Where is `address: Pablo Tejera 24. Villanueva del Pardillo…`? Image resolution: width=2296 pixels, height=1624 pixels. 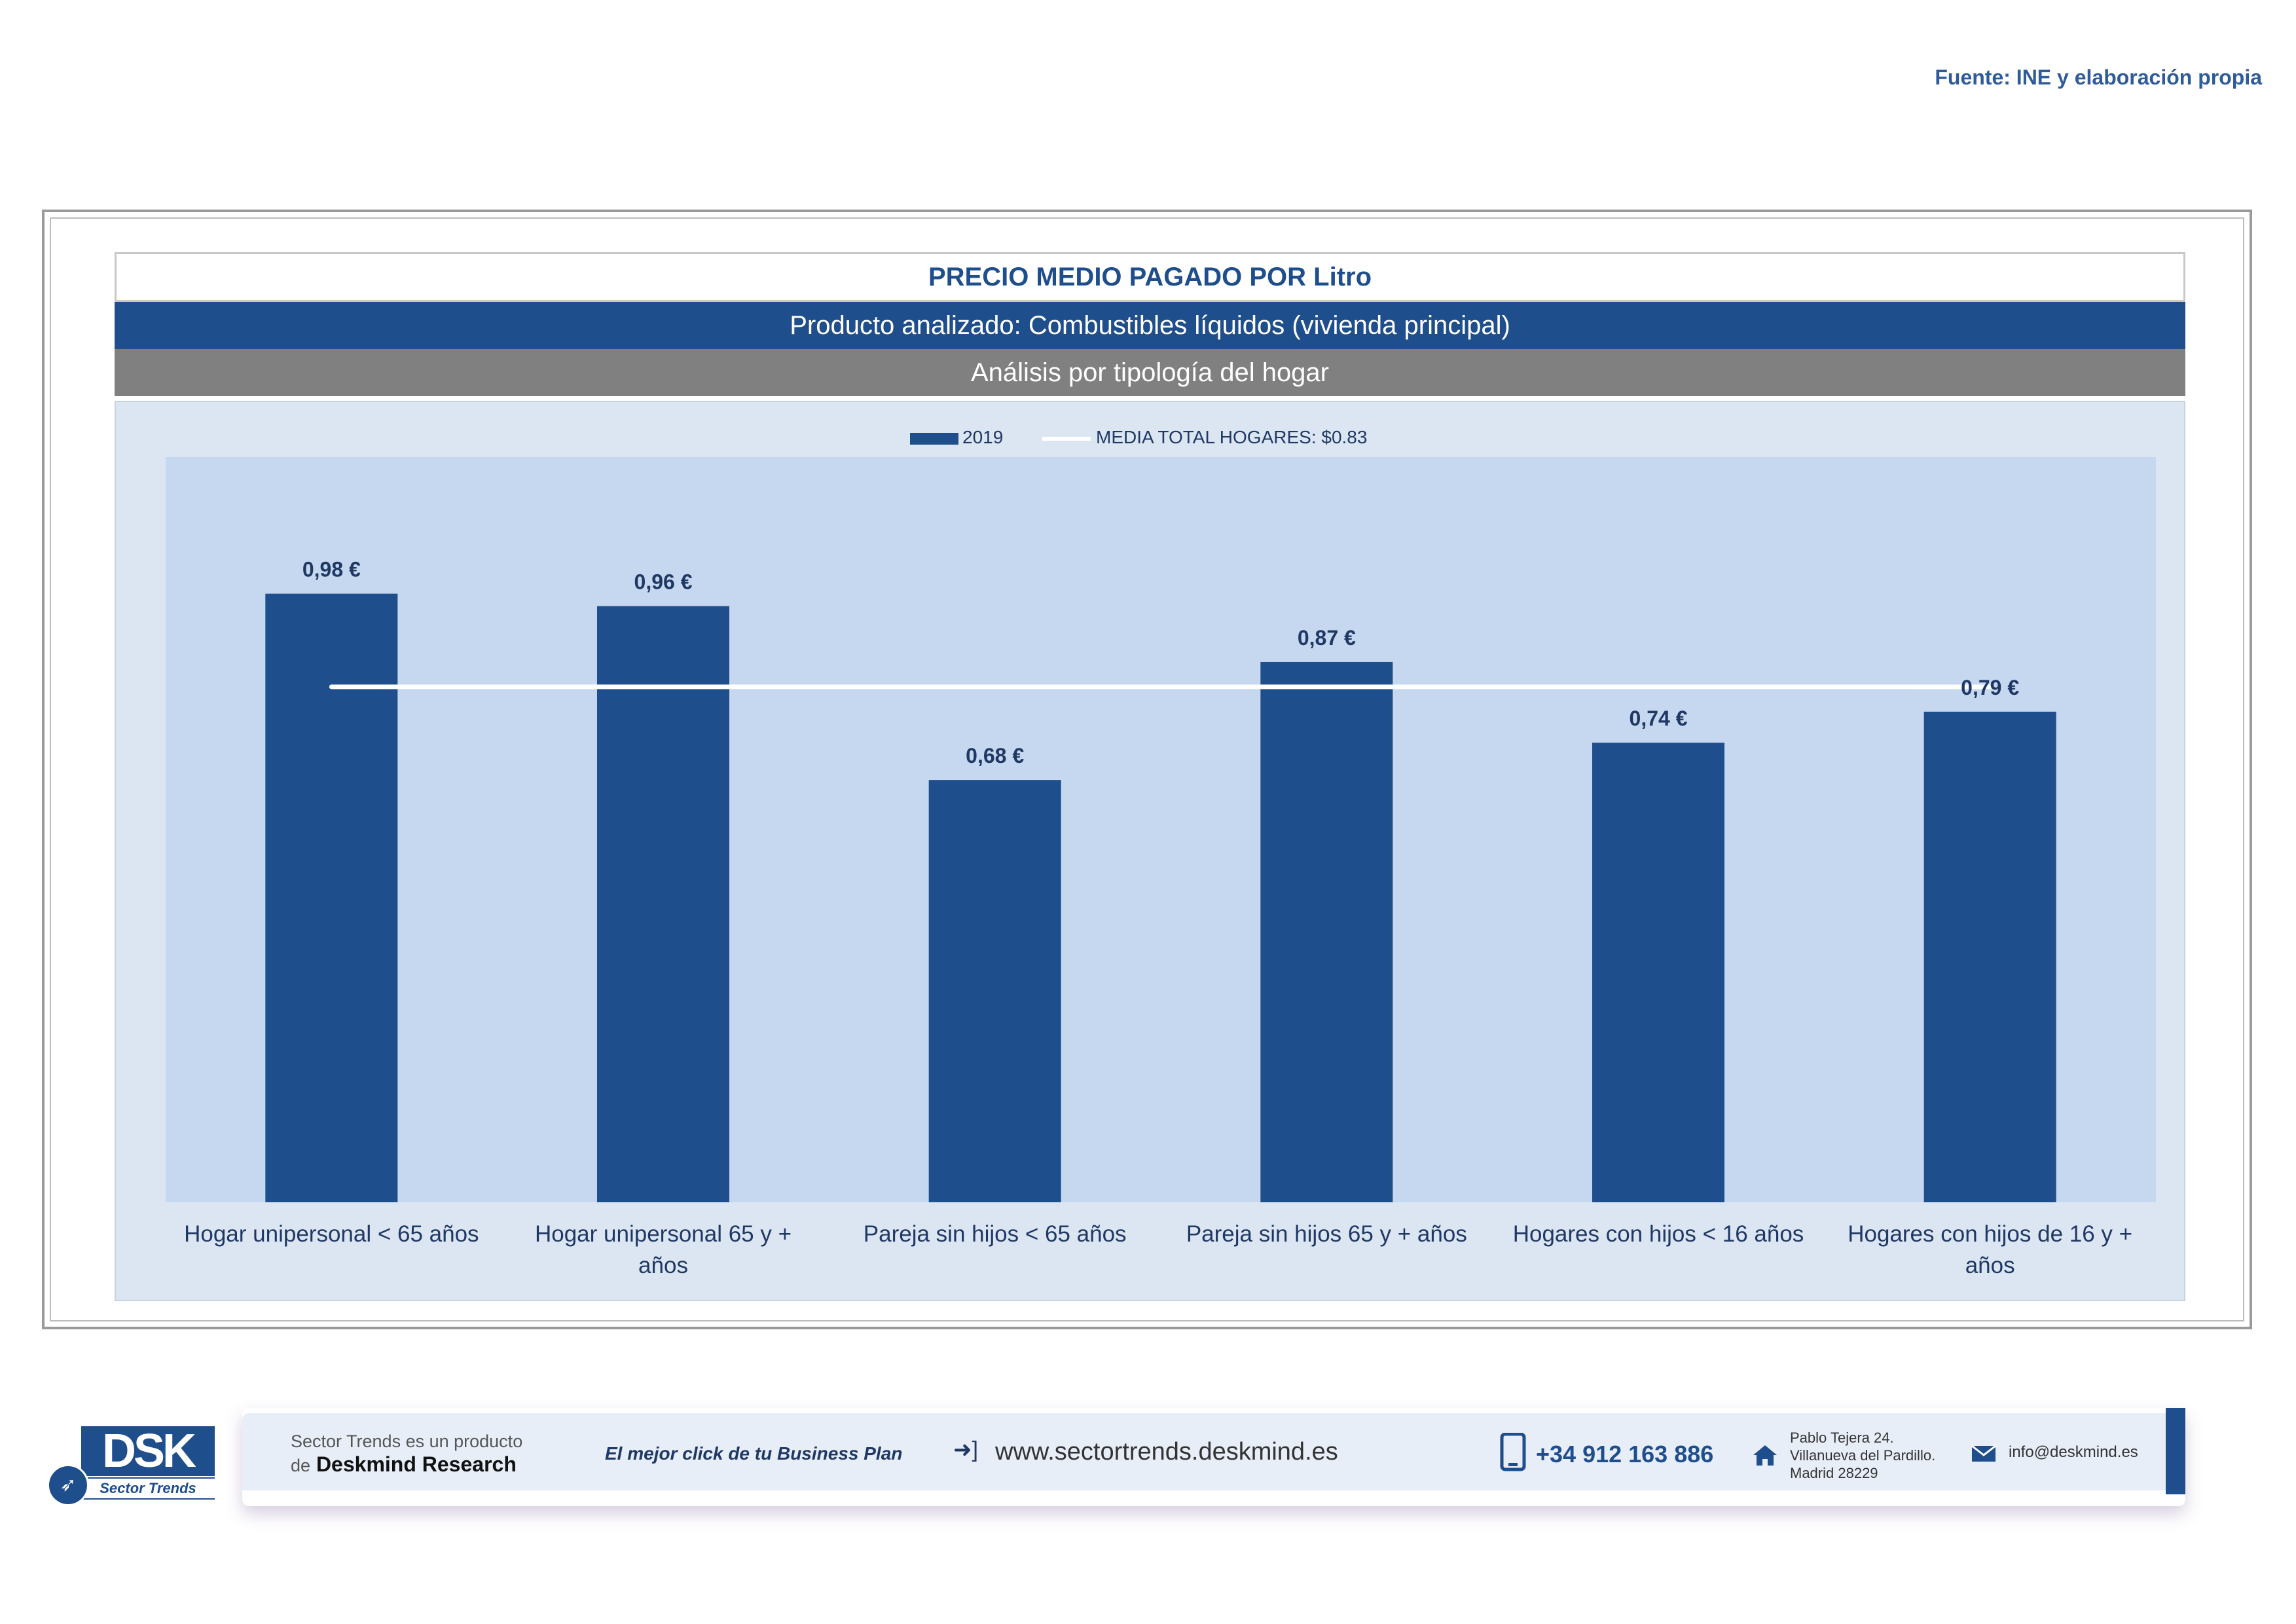 address: Pablo Tejera 24. Villanueva del Pardillo… is located at coordinates (1862, 1455).